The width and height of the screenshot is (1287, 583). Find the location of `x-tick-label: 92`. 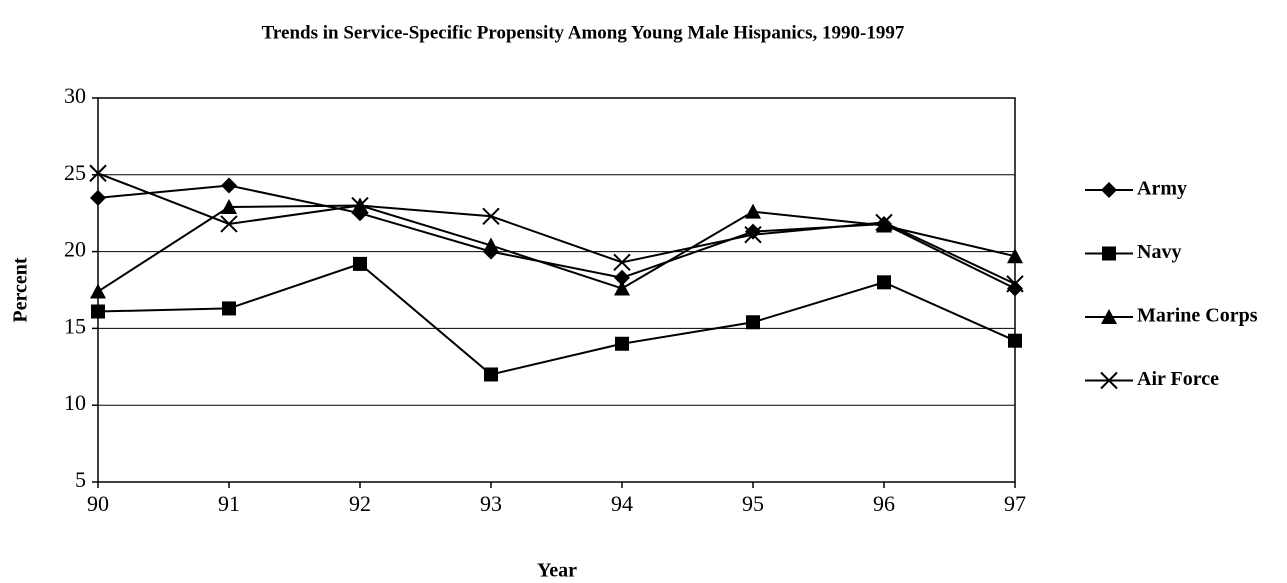

x-tick-label: 92 is located at coordinates (360, 503).